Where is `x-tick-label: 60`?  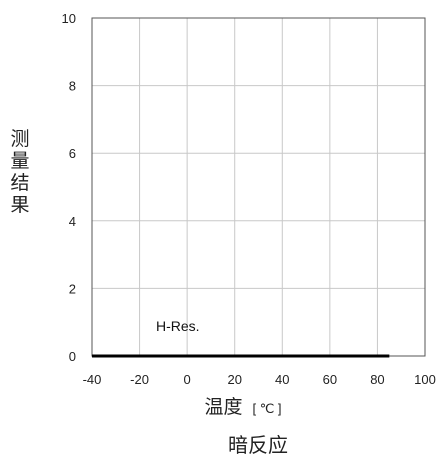
x-tick-label: 60 is located at coordinates (330, 379).